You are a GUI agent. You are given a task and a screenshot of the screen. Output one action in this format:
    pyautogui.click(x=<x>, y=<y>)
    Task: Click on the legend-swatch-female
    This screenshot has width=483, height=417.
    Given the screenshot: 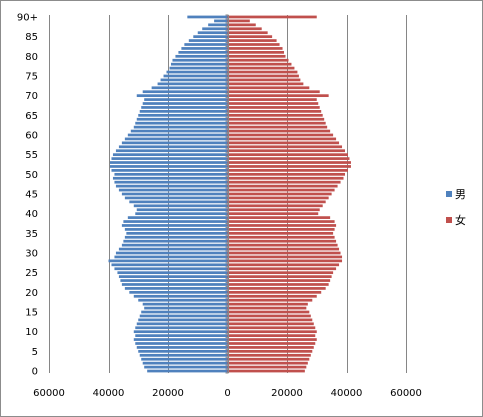 What is the action you would take?
    pyautogui.click(x=449, y=220)
    